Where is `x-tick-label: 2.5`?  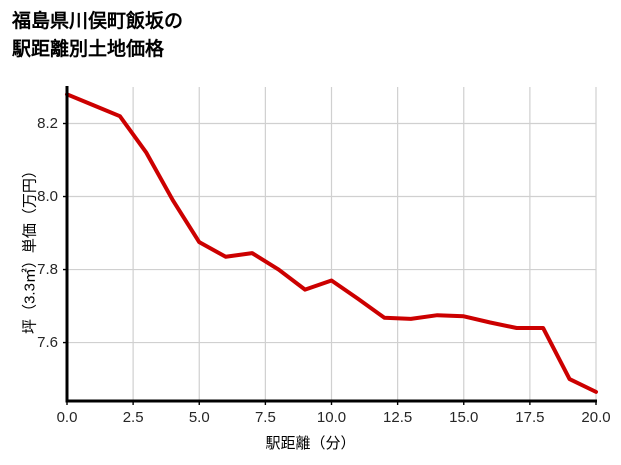
x-tick-label: 2.5 is located at coordinates (133, 417).